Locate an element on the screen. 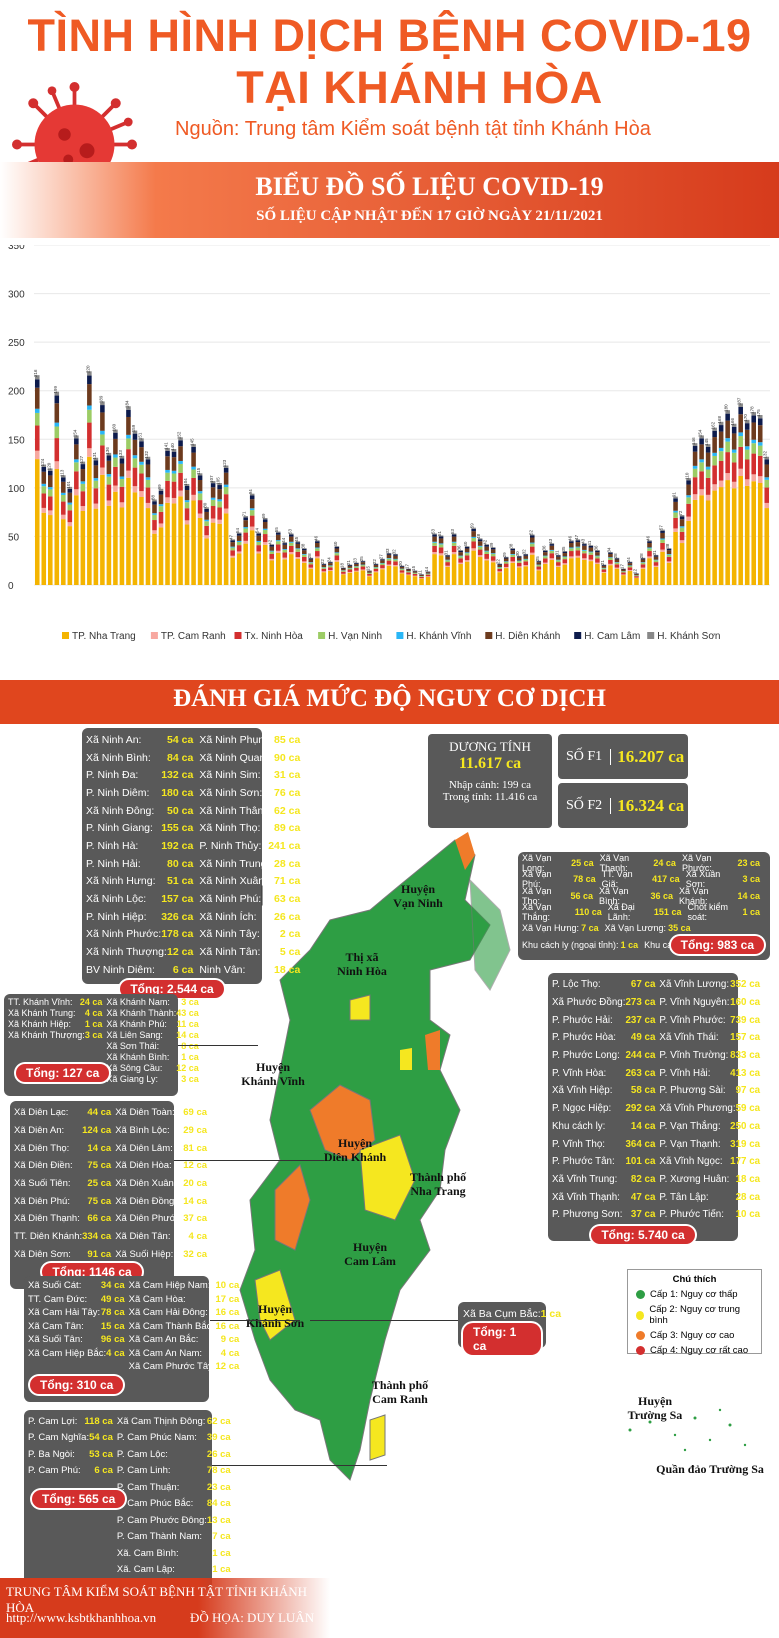 This screenshot has height=1638, width=779. bar-total-label: 30 is located at coordinates (517, 554).